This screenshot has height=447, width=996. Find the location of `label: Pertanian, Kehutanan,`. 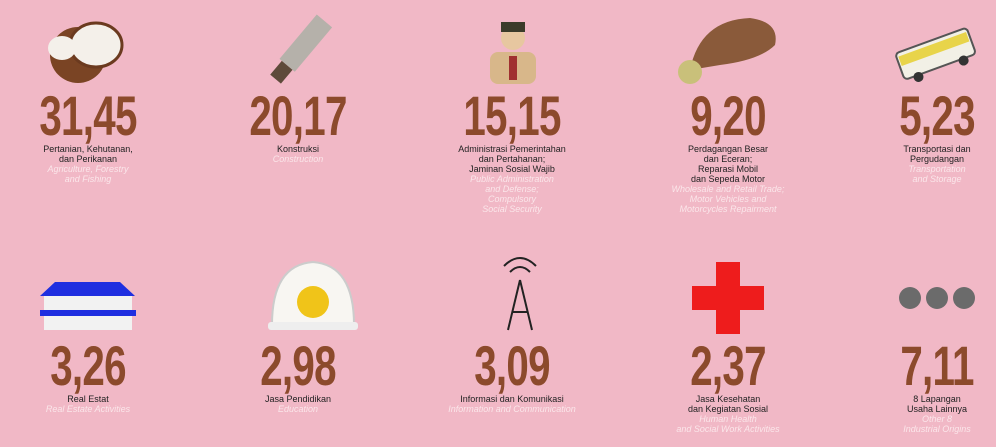

label: Pertanian, Kehutanan, is located at coordinates (88, 149).